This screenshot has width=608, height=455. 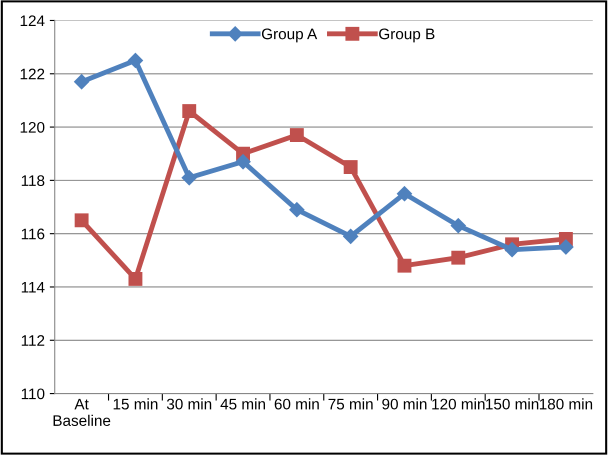 I want to click on x-tick-label: 45 min, so click(x=242, y=404).